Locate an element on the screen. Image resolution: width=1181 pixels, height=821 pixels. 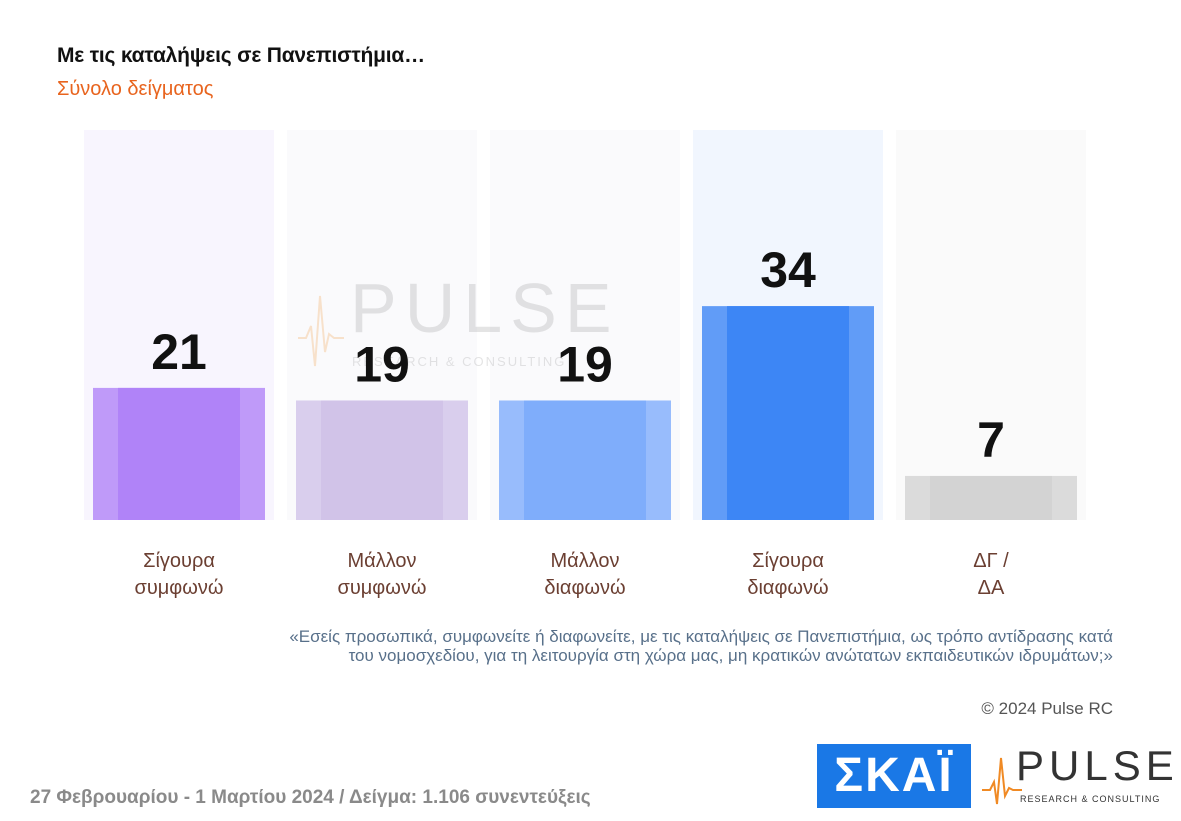
pulse-logo-word: PULSE is located at coordinates (1097, 765).